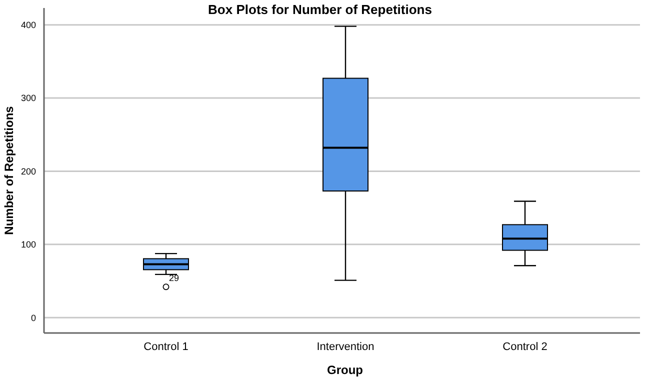  What do you see at coordinates (320, 9) in the screenshot?
I see `chart-title: Box Plots for Number of Repetitions` at bounding box center [320, 9].